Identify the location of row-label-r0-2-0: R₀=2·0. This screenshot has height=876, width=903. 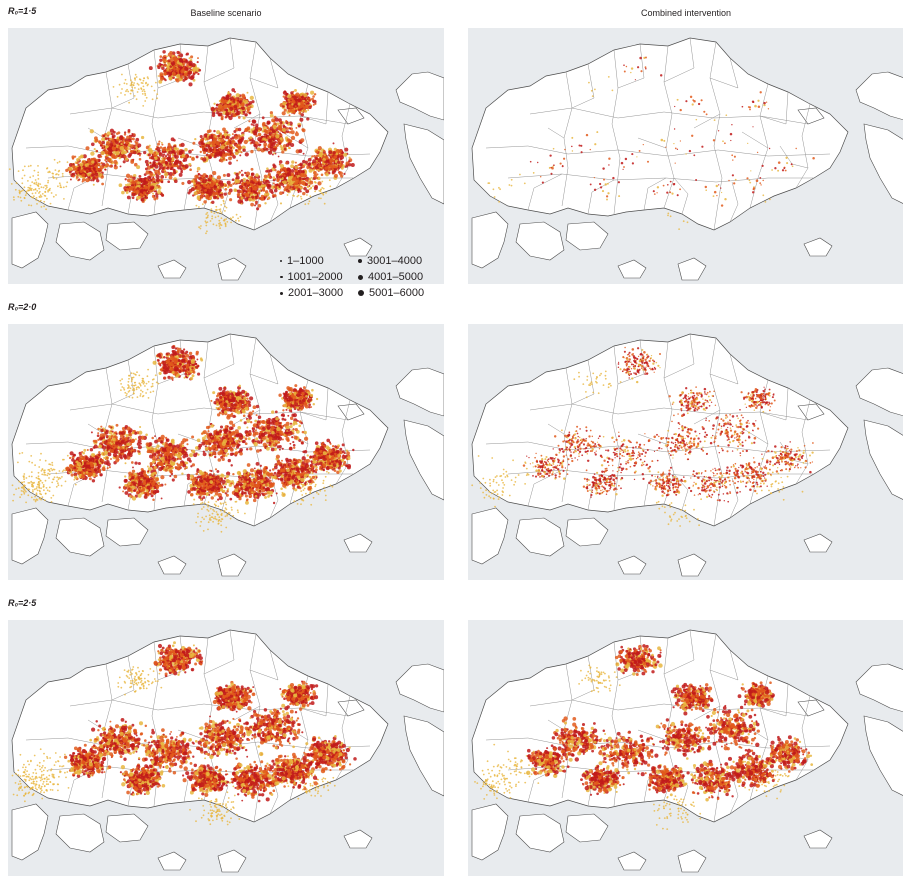
(22, 307).